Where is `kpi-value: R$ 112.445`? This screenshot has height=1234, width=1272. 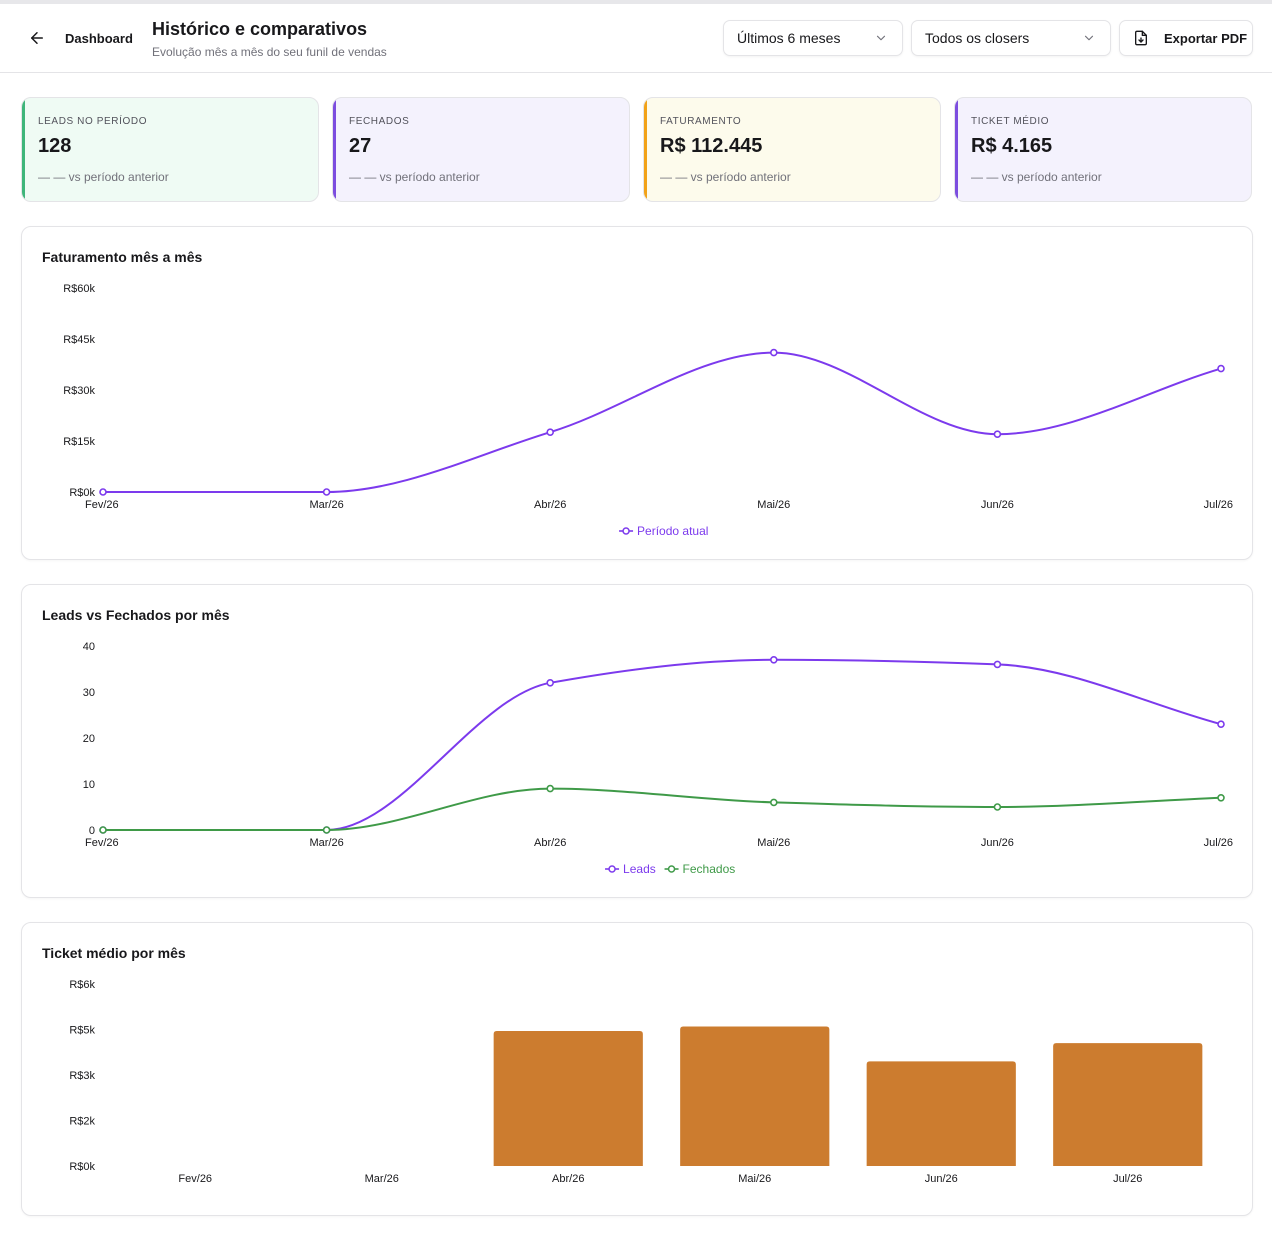
kpi-value: R$ 112.445 is located at coordinates (711, 146).